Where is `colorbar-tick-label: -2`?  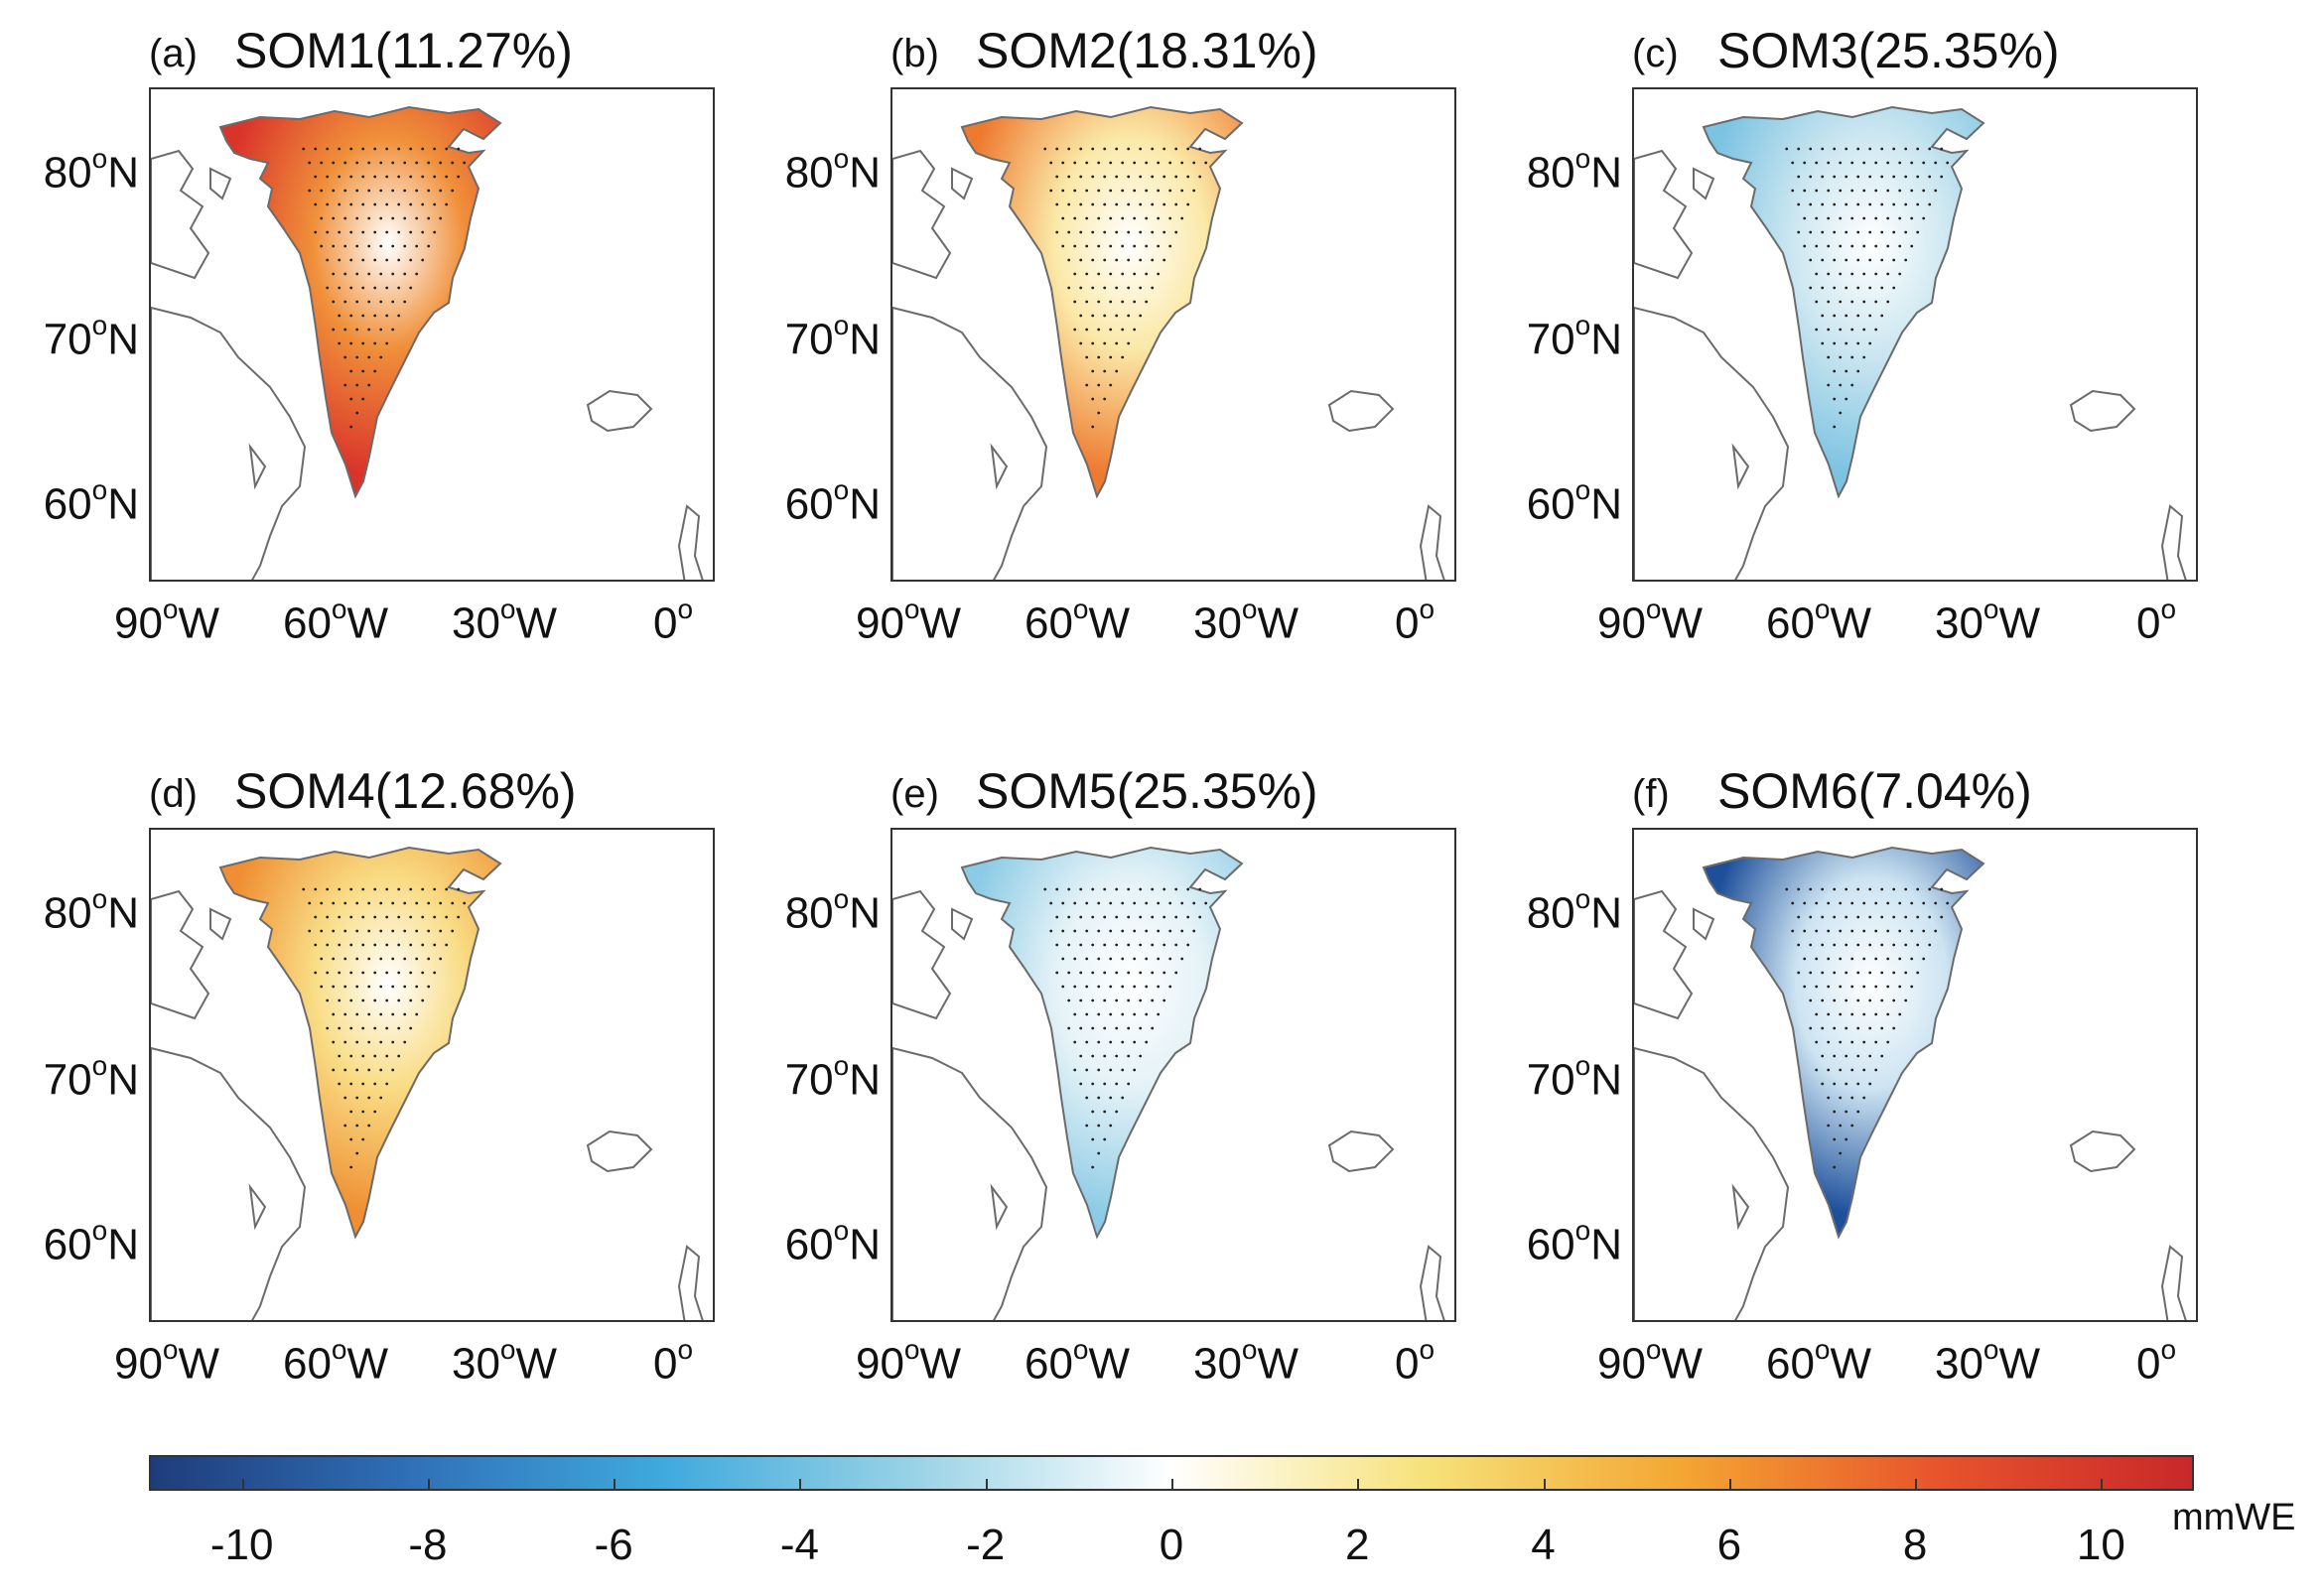 colorbar-tick-label: -2 is located at coordinates (986, 1545).